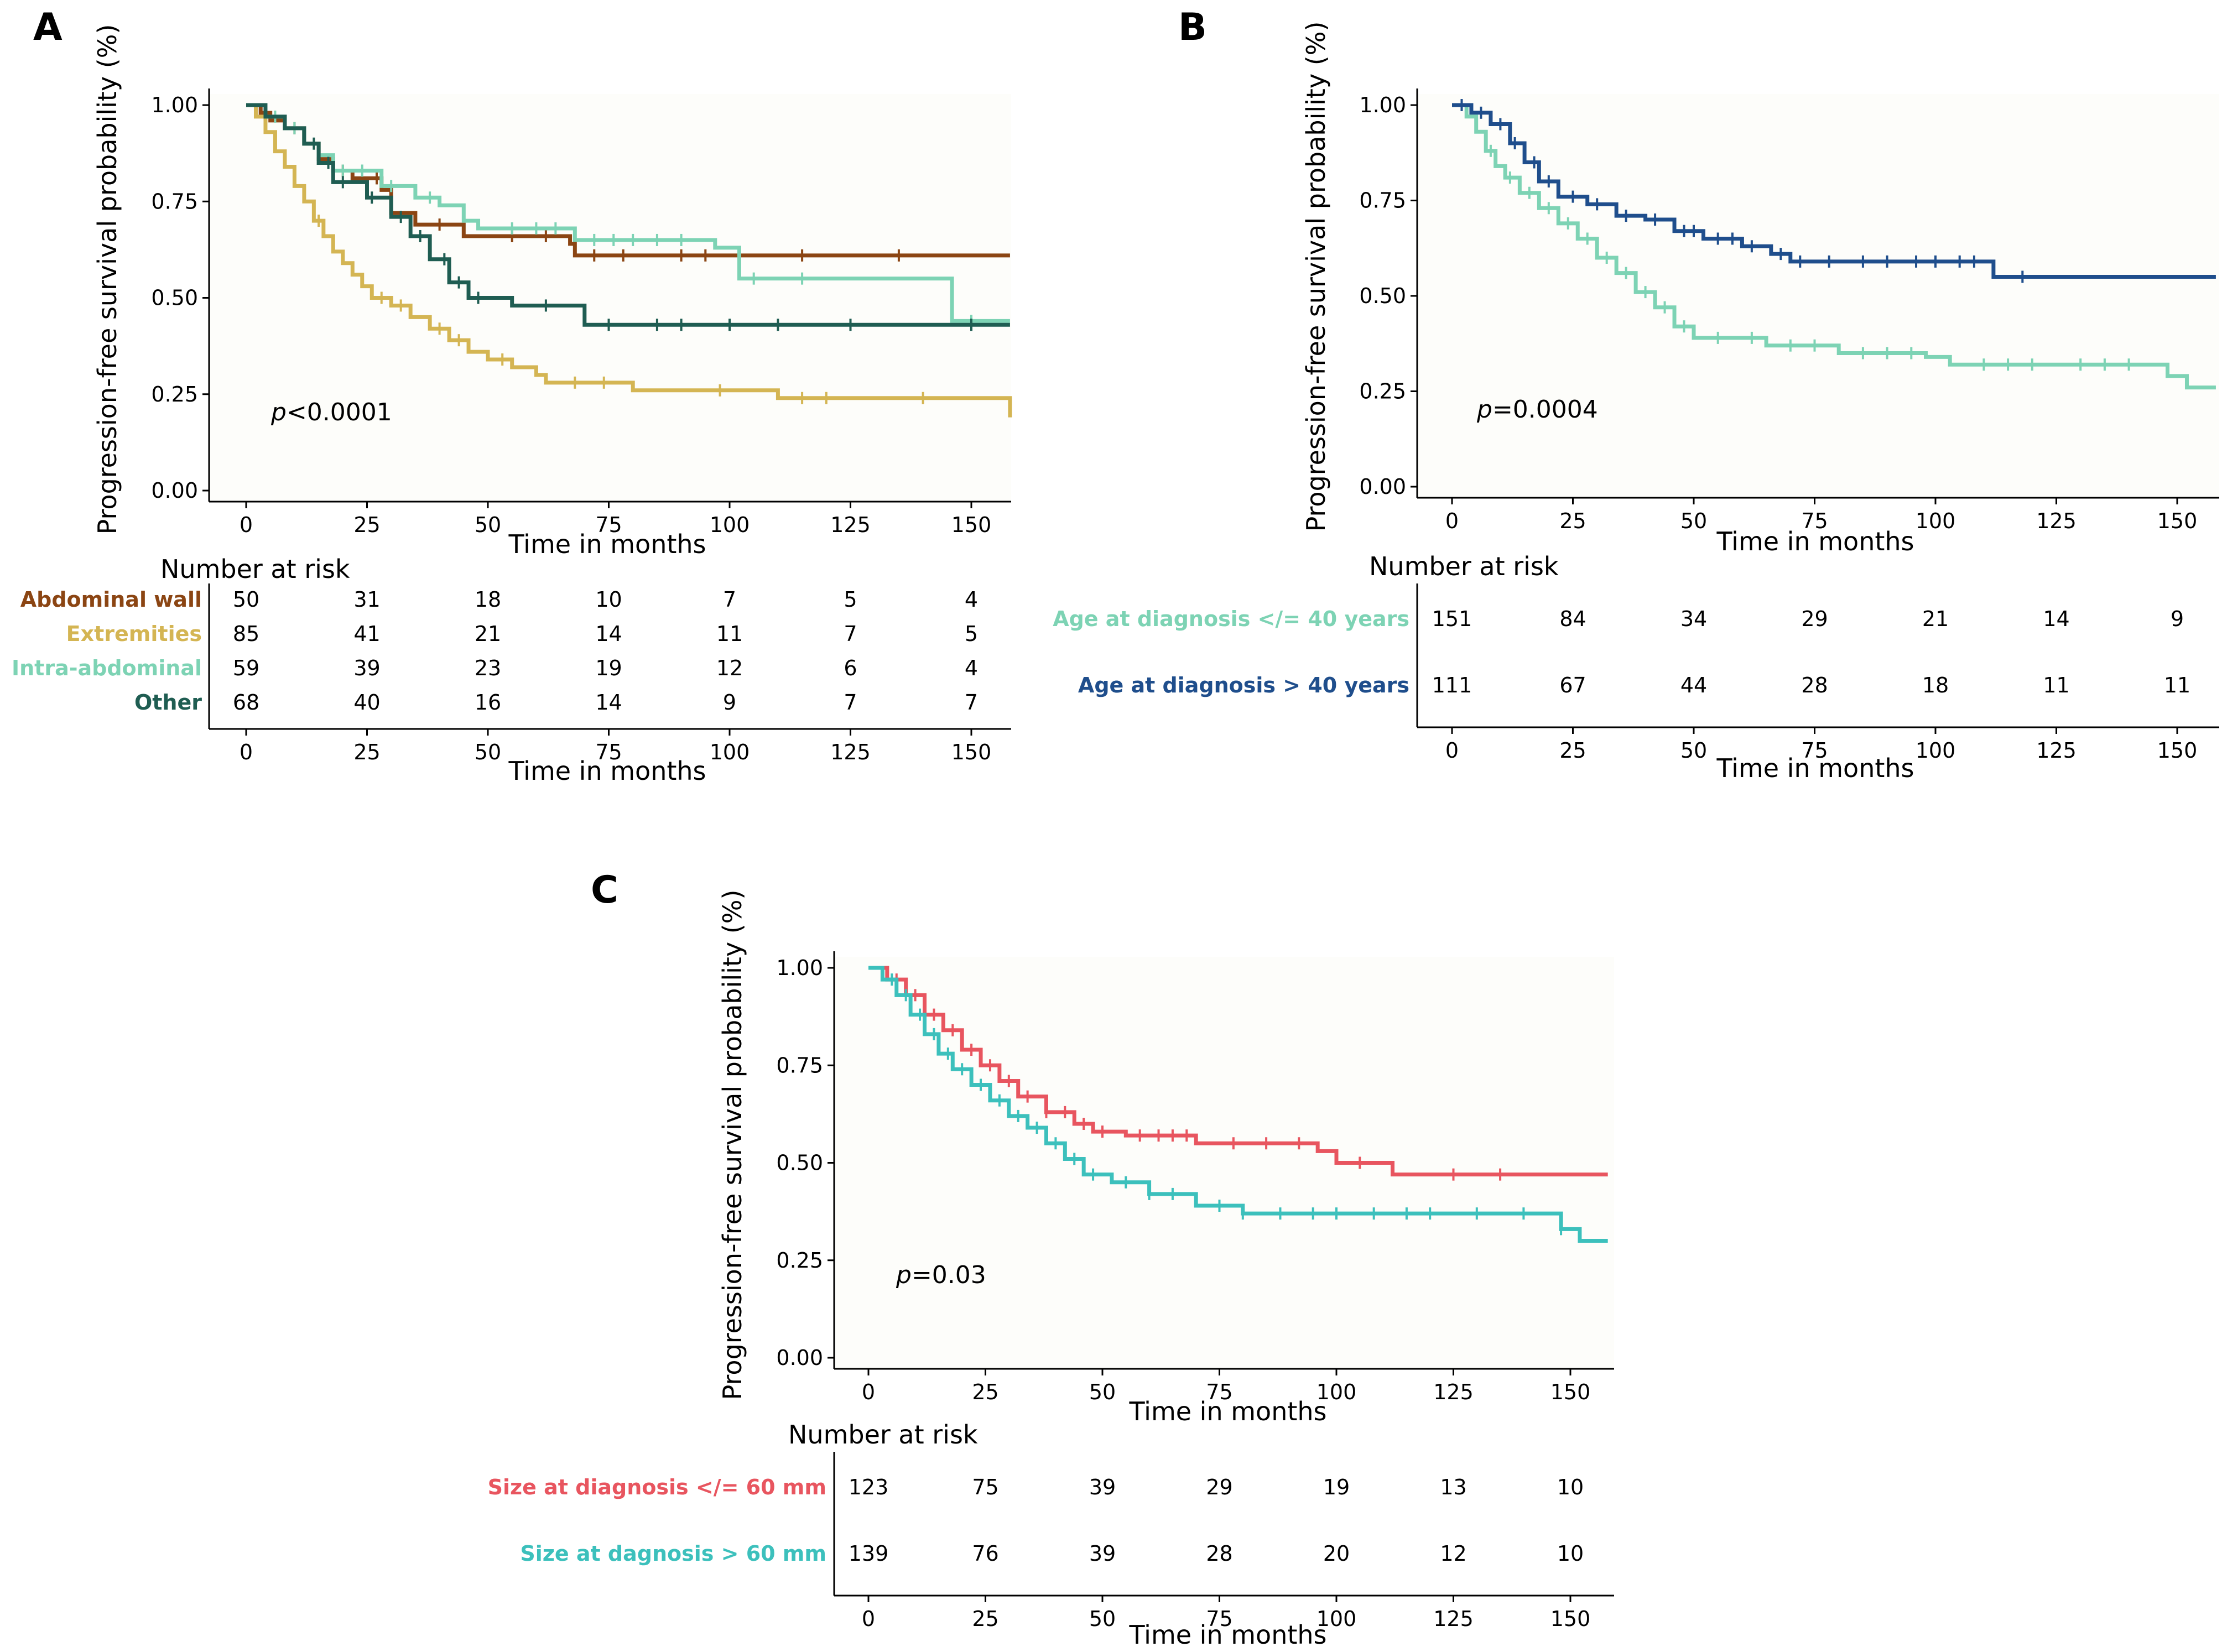 The width and height of the screenshot is (2222, 1652). What do you see at coordinates (246, 752) in the screenshot?
I see `panel-a-risk-x-tick-label: 0` at bounding box center [246, 752].